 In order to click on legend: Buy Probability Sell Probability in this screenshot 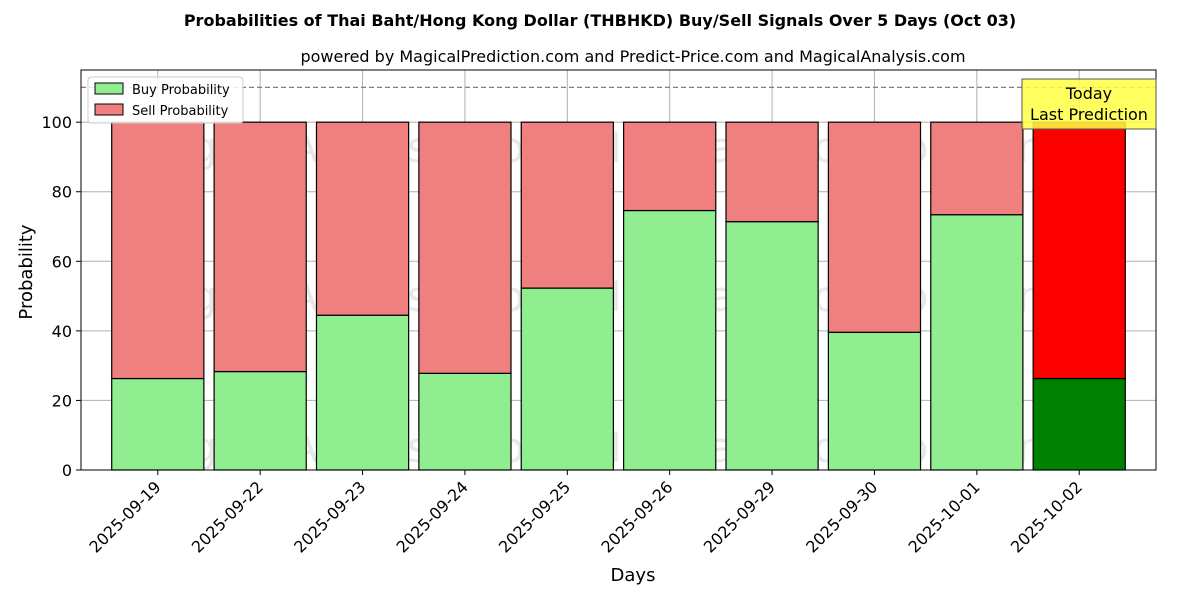, I will do `click(165, 100)`.